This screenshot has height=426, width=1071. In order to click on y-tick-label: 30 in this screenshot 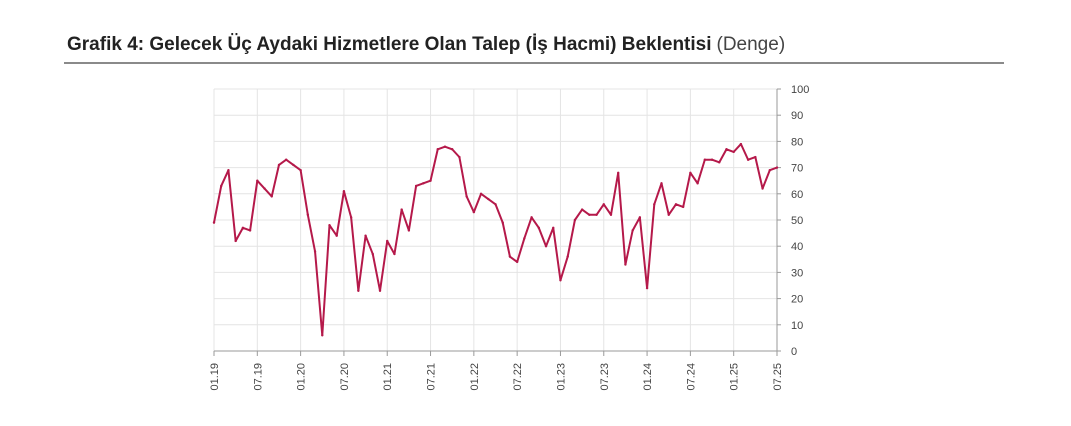, I will do `click(797, 273)`.